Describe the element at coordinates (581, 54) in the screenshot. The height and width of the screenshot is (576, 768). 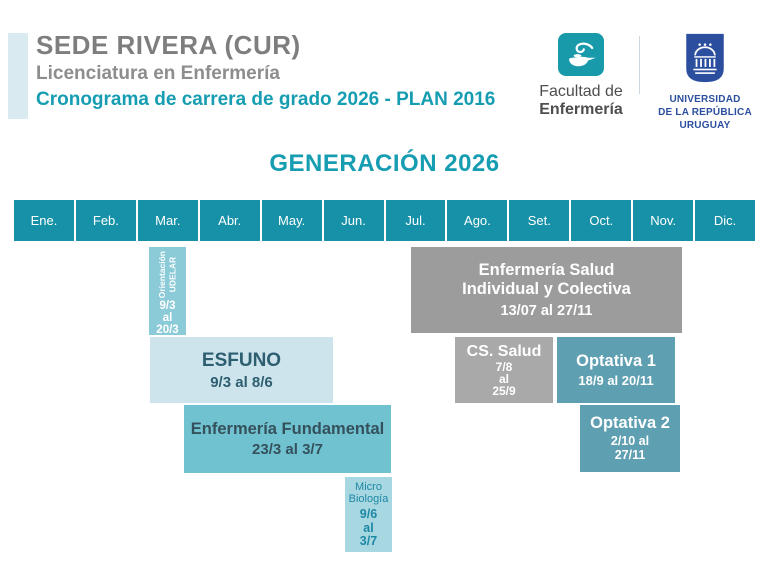
I see `nurse-lamp-icon` at that location.